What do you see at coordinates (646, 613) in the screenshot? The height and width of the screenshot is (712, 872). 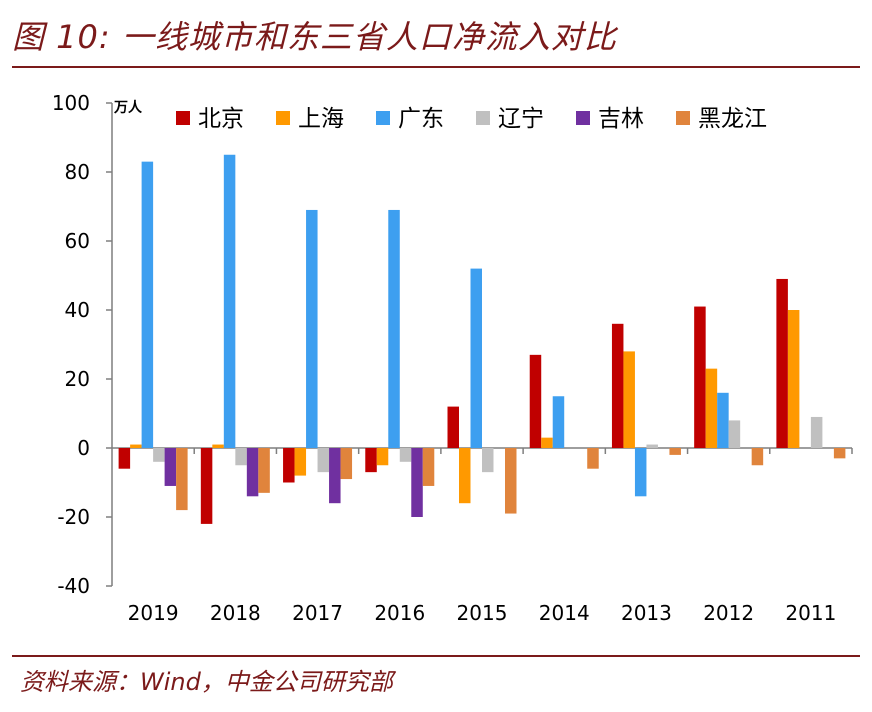 I see `x-tick-label: 2013` at bounding box center [646, 613].